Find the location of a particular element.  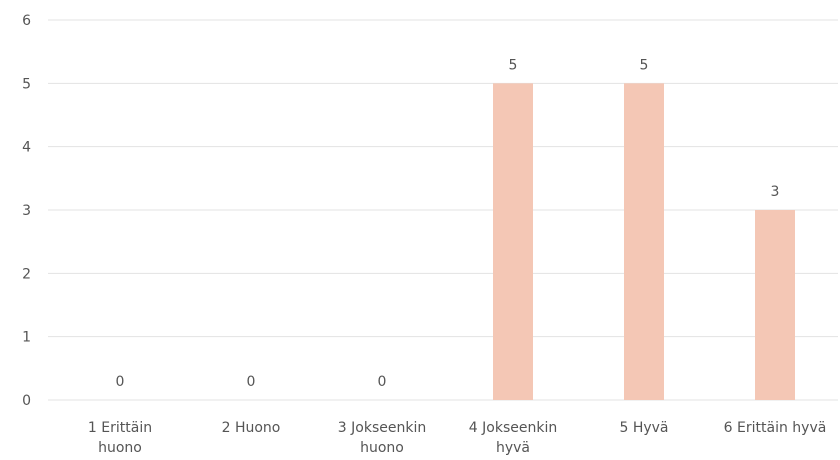

y-tick-label: 5 is located at coordinates (26, 84).